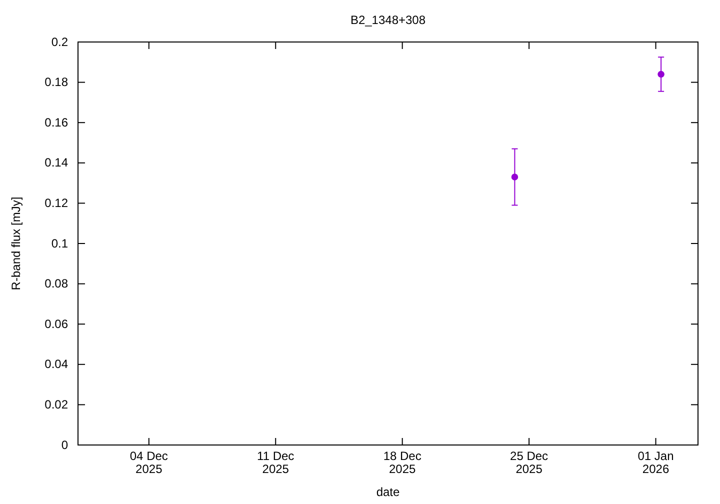  I want to click on y-tick-label: 0.1, so click(59, 243).